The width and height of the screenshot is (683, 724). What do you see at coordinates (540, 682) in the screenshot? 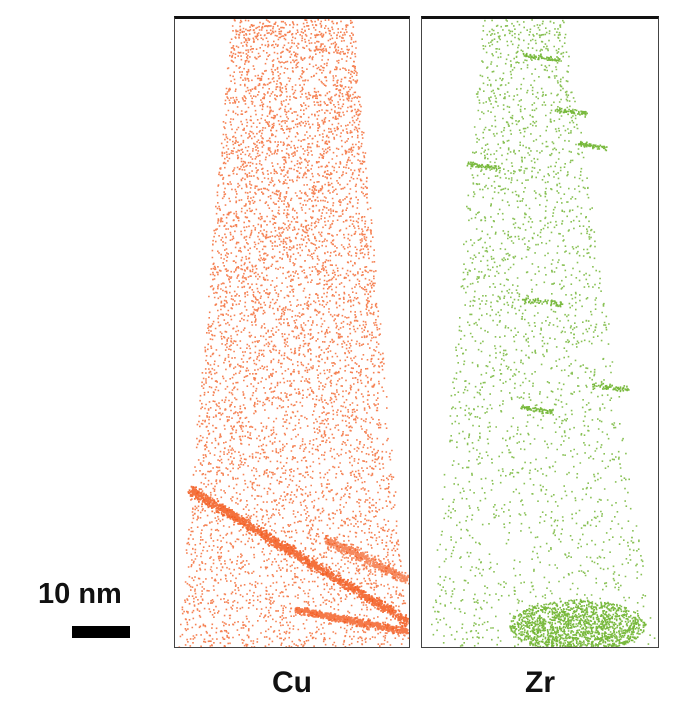
I see `zr-element-label: Zr` at bounding box center [540, 682].